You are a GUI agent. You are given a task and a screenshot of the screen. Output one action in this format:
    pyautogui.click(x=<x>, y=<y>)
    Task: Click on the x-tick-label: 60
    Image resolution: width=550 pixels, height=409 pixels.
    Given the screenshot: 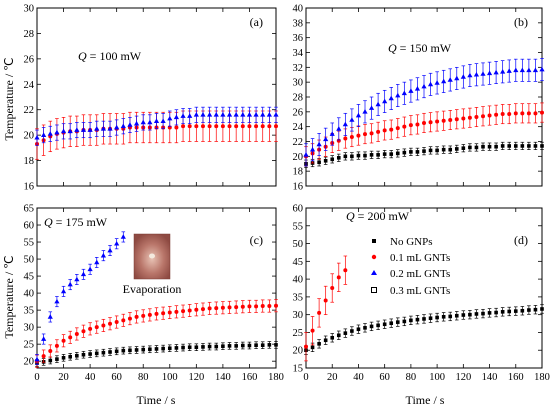 What is the action you would take?
    pyautogui.click(x=116, y=377)
    